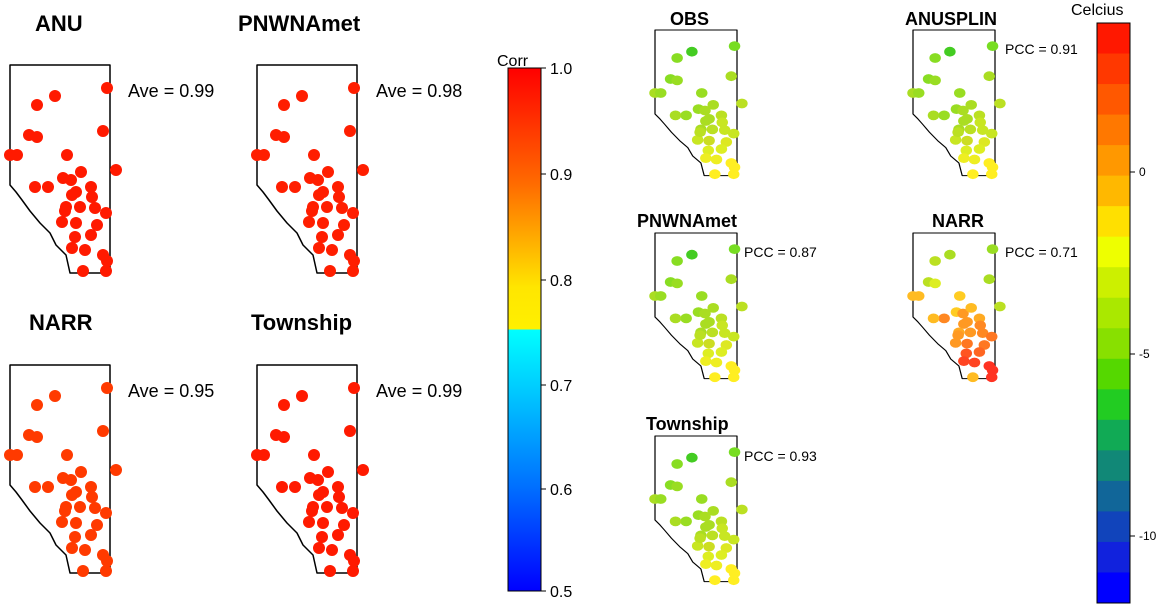 The height and width of the screenshot is (606, 1164). Describe the element at coordinates (1041, 49) in the screenshot. I see `panel-stat: PCC = 0.91` at that location.